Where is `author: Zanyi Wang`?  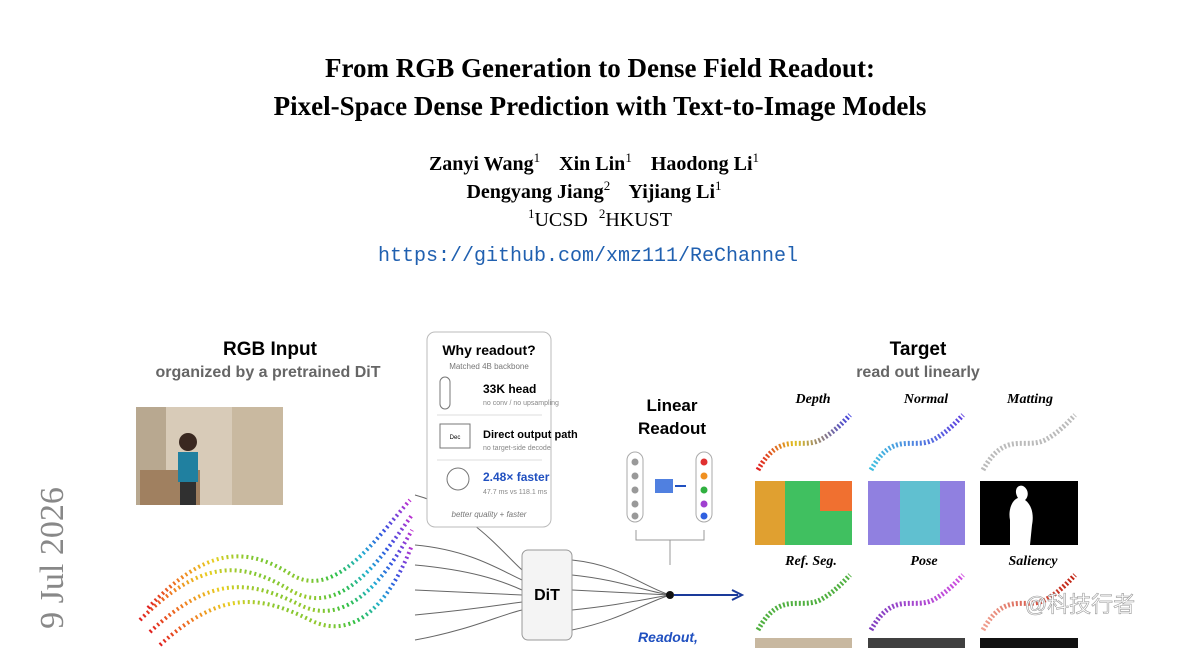
author: Zanyi Wang is located at coordinates (481, 164).